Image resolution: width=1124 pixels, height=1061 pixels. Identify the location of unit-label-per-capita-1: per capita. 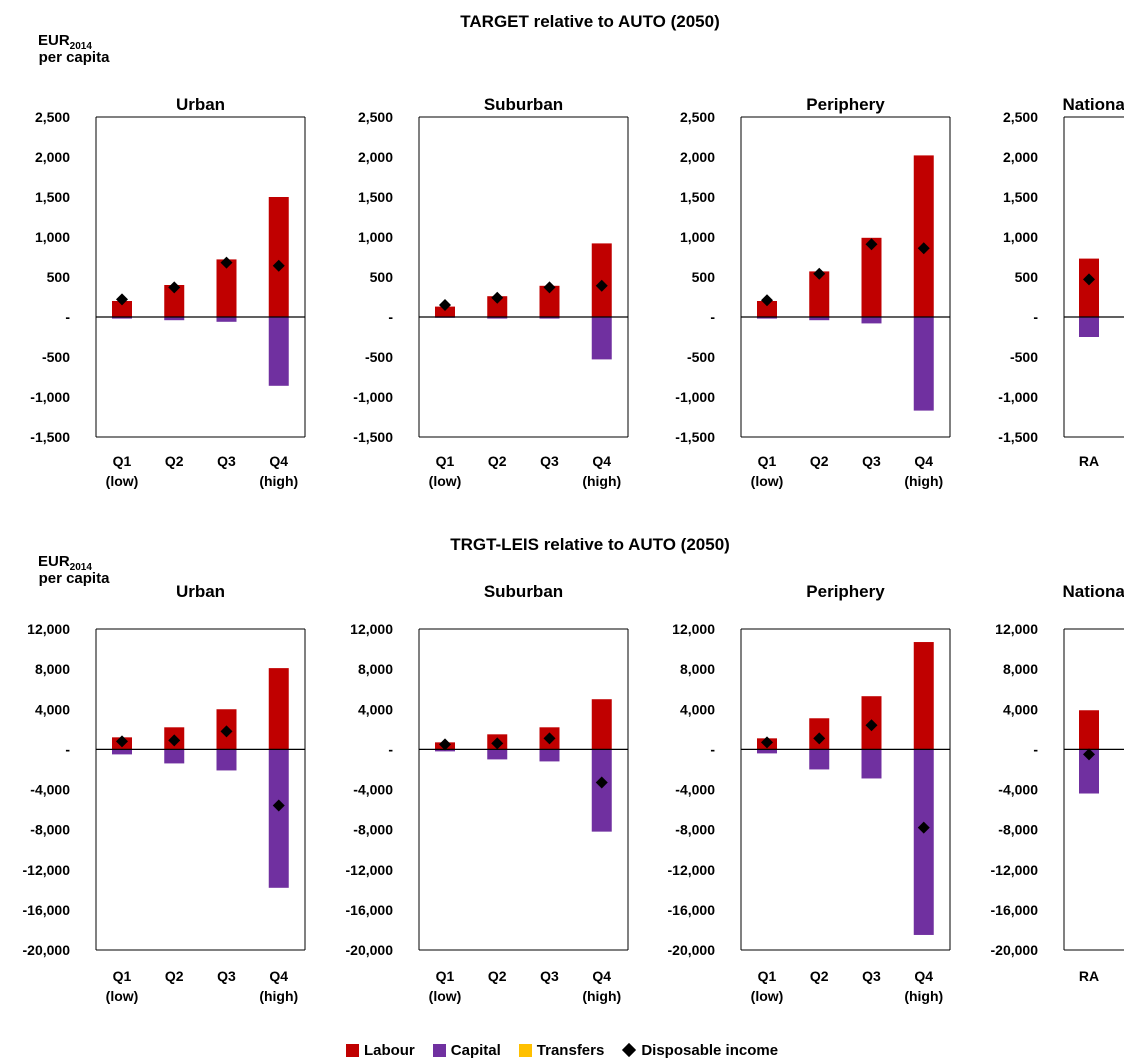
(75, 57).